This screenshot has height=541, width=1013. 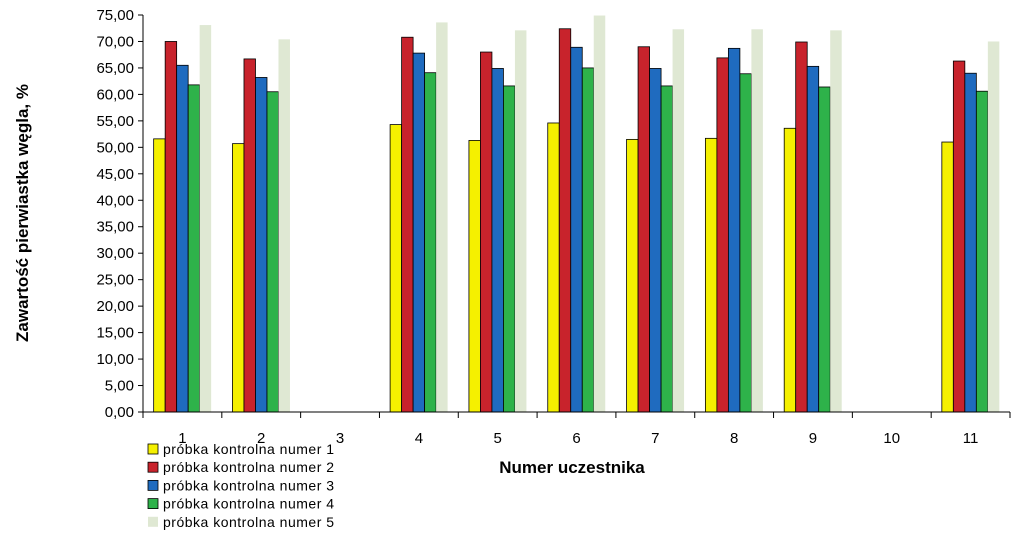 I want to click on y-tick-label: 0,00, so click(x=119, y=412).